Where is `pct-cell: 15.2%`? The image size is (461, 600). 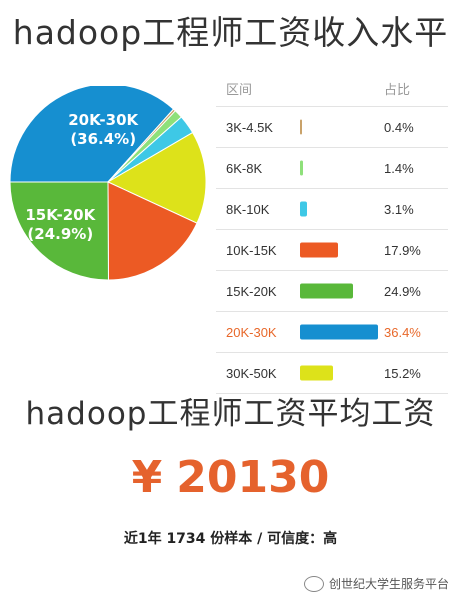 pct-cell: 15.2% is located at coordinates (402, 373).